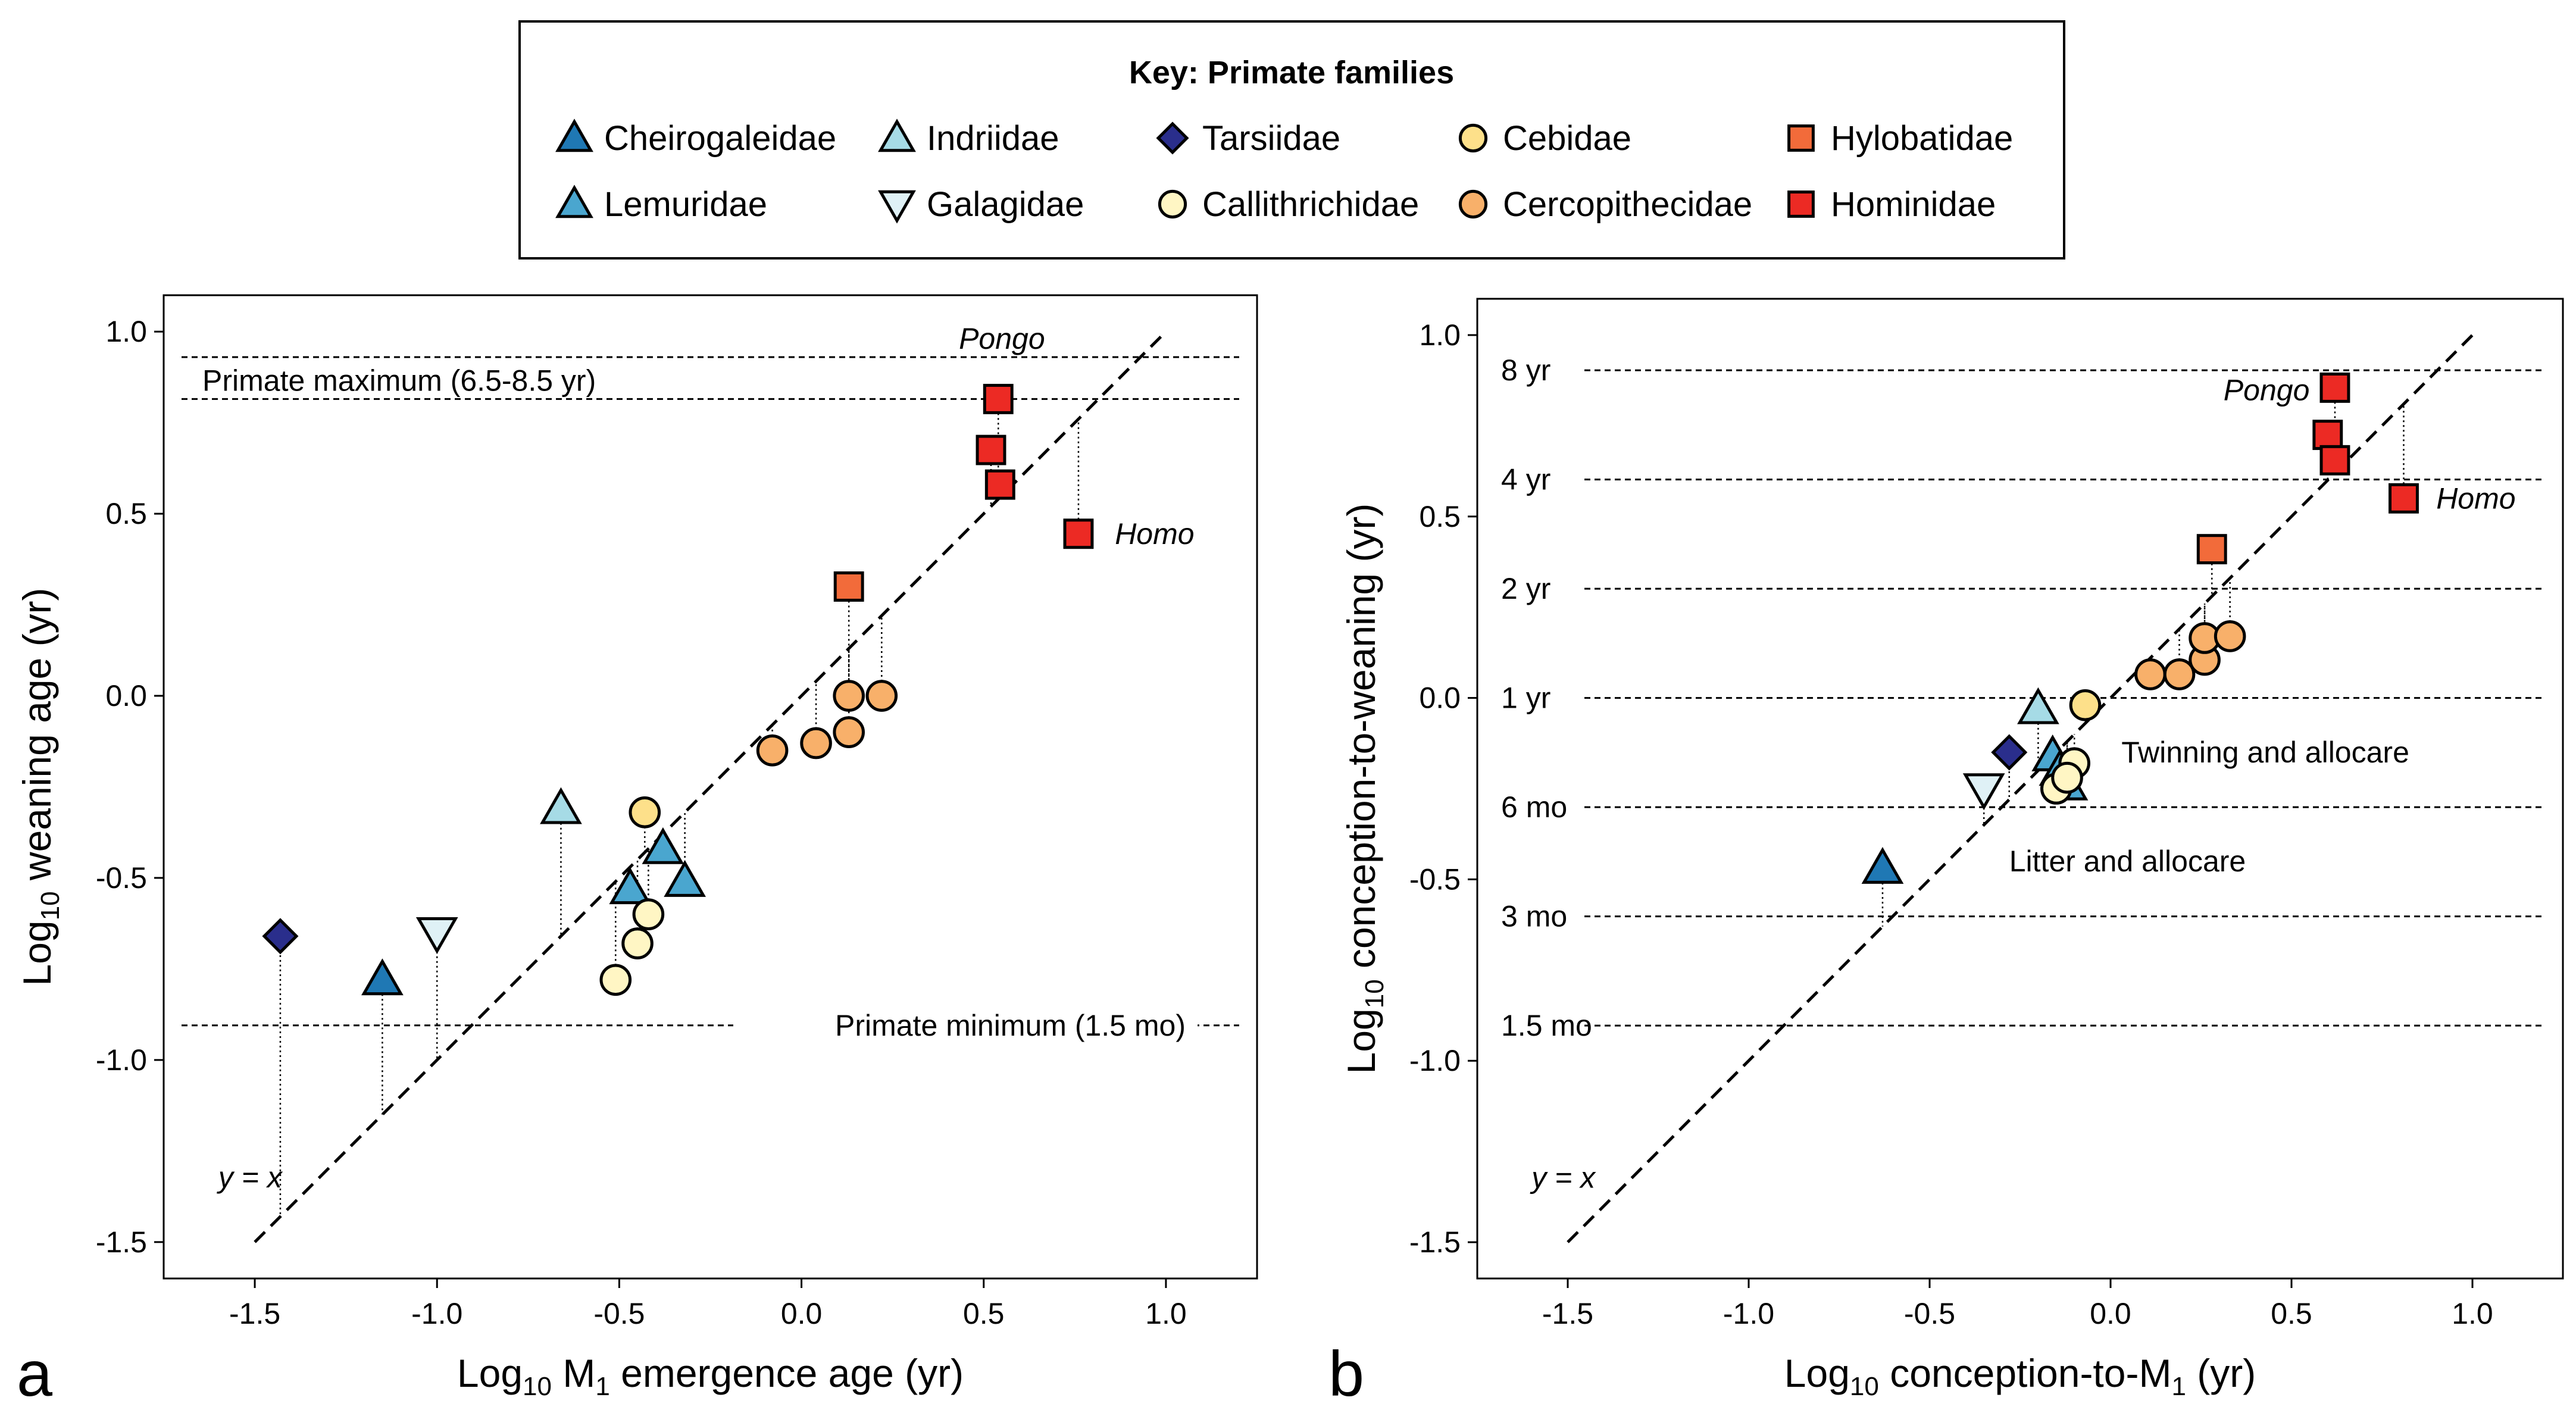 The image size is (2576, 1413). What do you see at coordinates (1291, 72) in the screenshot?
I see `legend-title: Key: Primate families` at bounding box center [1291, 72].